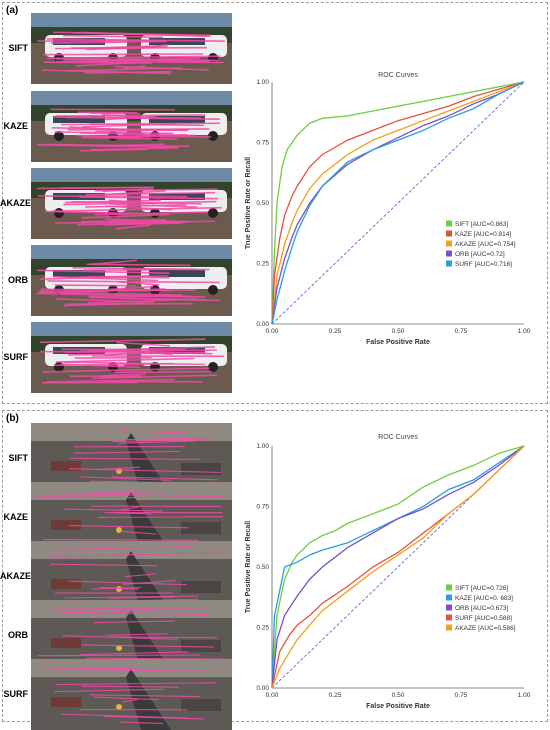  Describe the element at coordinates (481, 608) in the screenshot. I see `legend-label: ORB [AUC=0.673]` at that location.